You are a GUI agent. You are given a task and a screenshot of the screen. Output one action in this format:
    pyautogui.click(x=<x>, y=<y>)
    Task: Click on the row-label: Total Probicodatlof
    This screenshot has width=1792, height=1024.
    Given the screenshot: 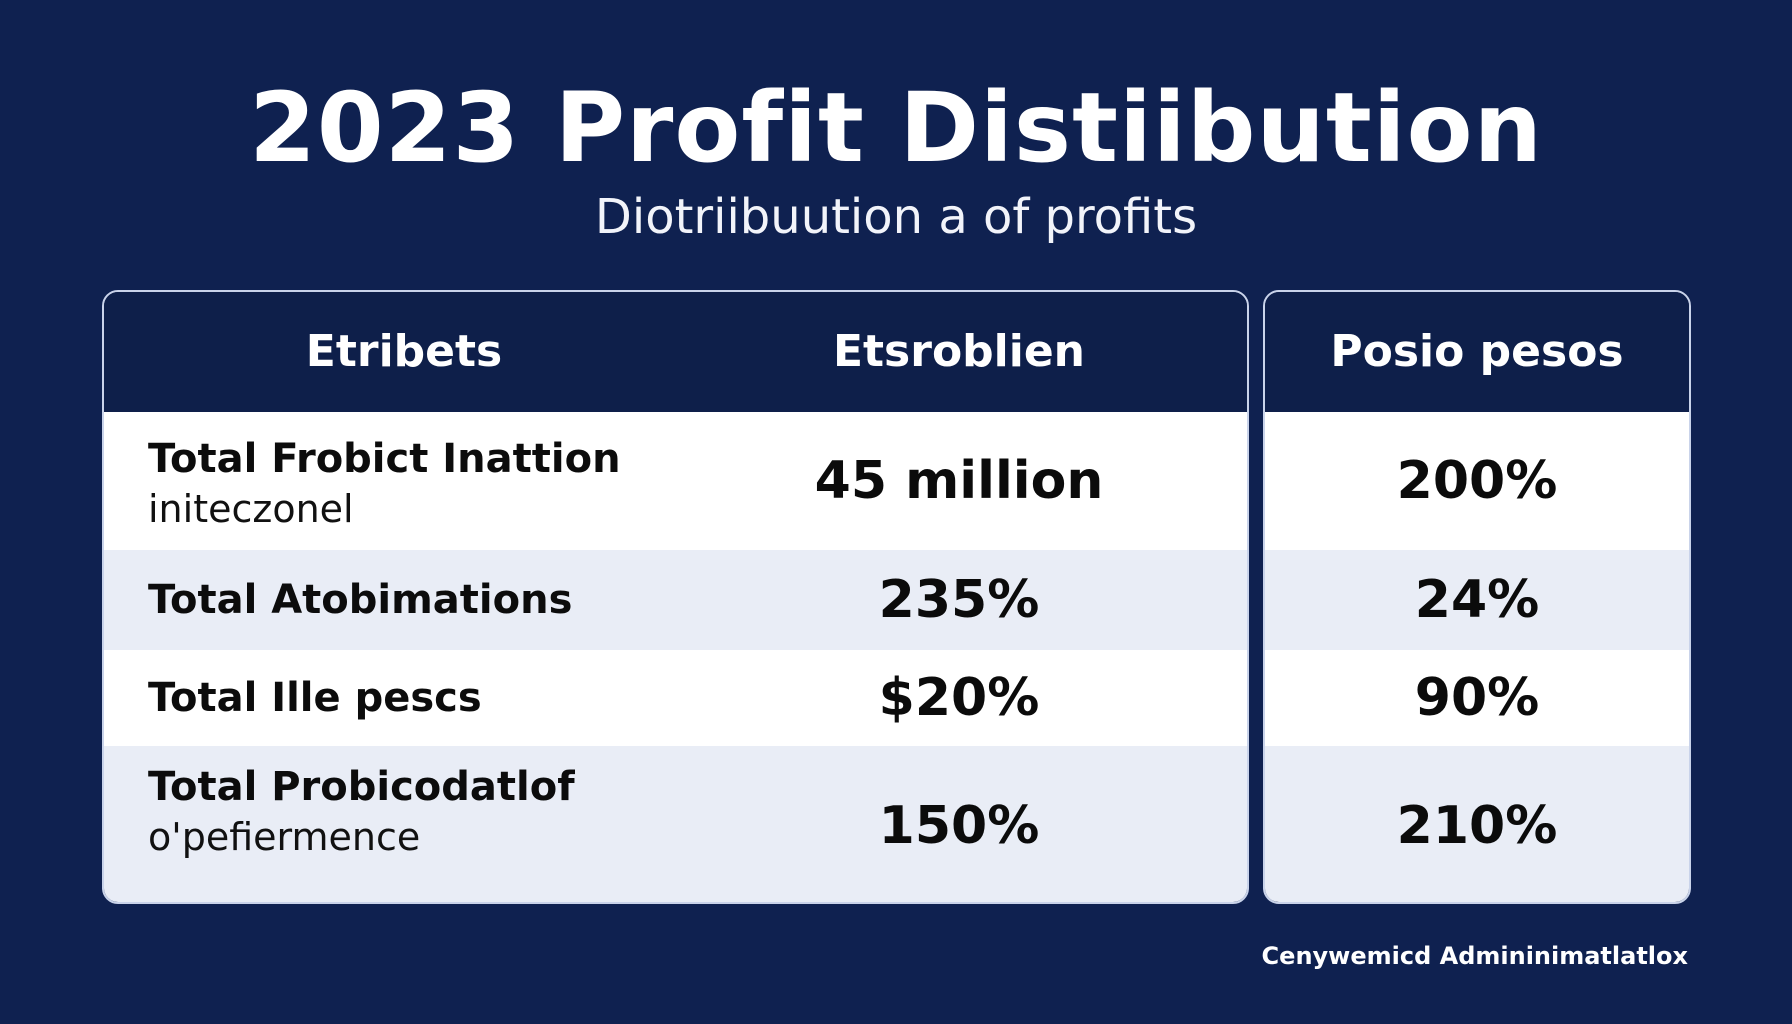 What is the action you would take?
    pyautogui.click(x=361, y=787)
    